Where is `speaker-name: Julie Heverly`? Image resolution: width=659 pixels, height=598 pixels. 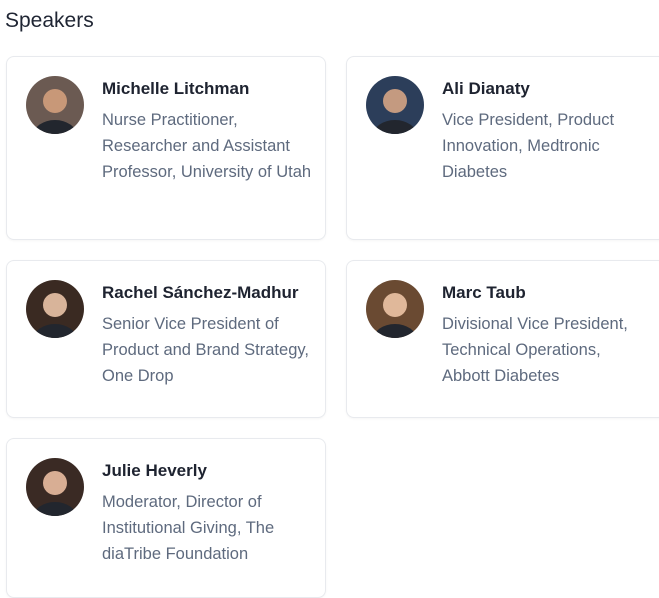
speaker-name: Julie Heverly is located at coordinates (154, 470).